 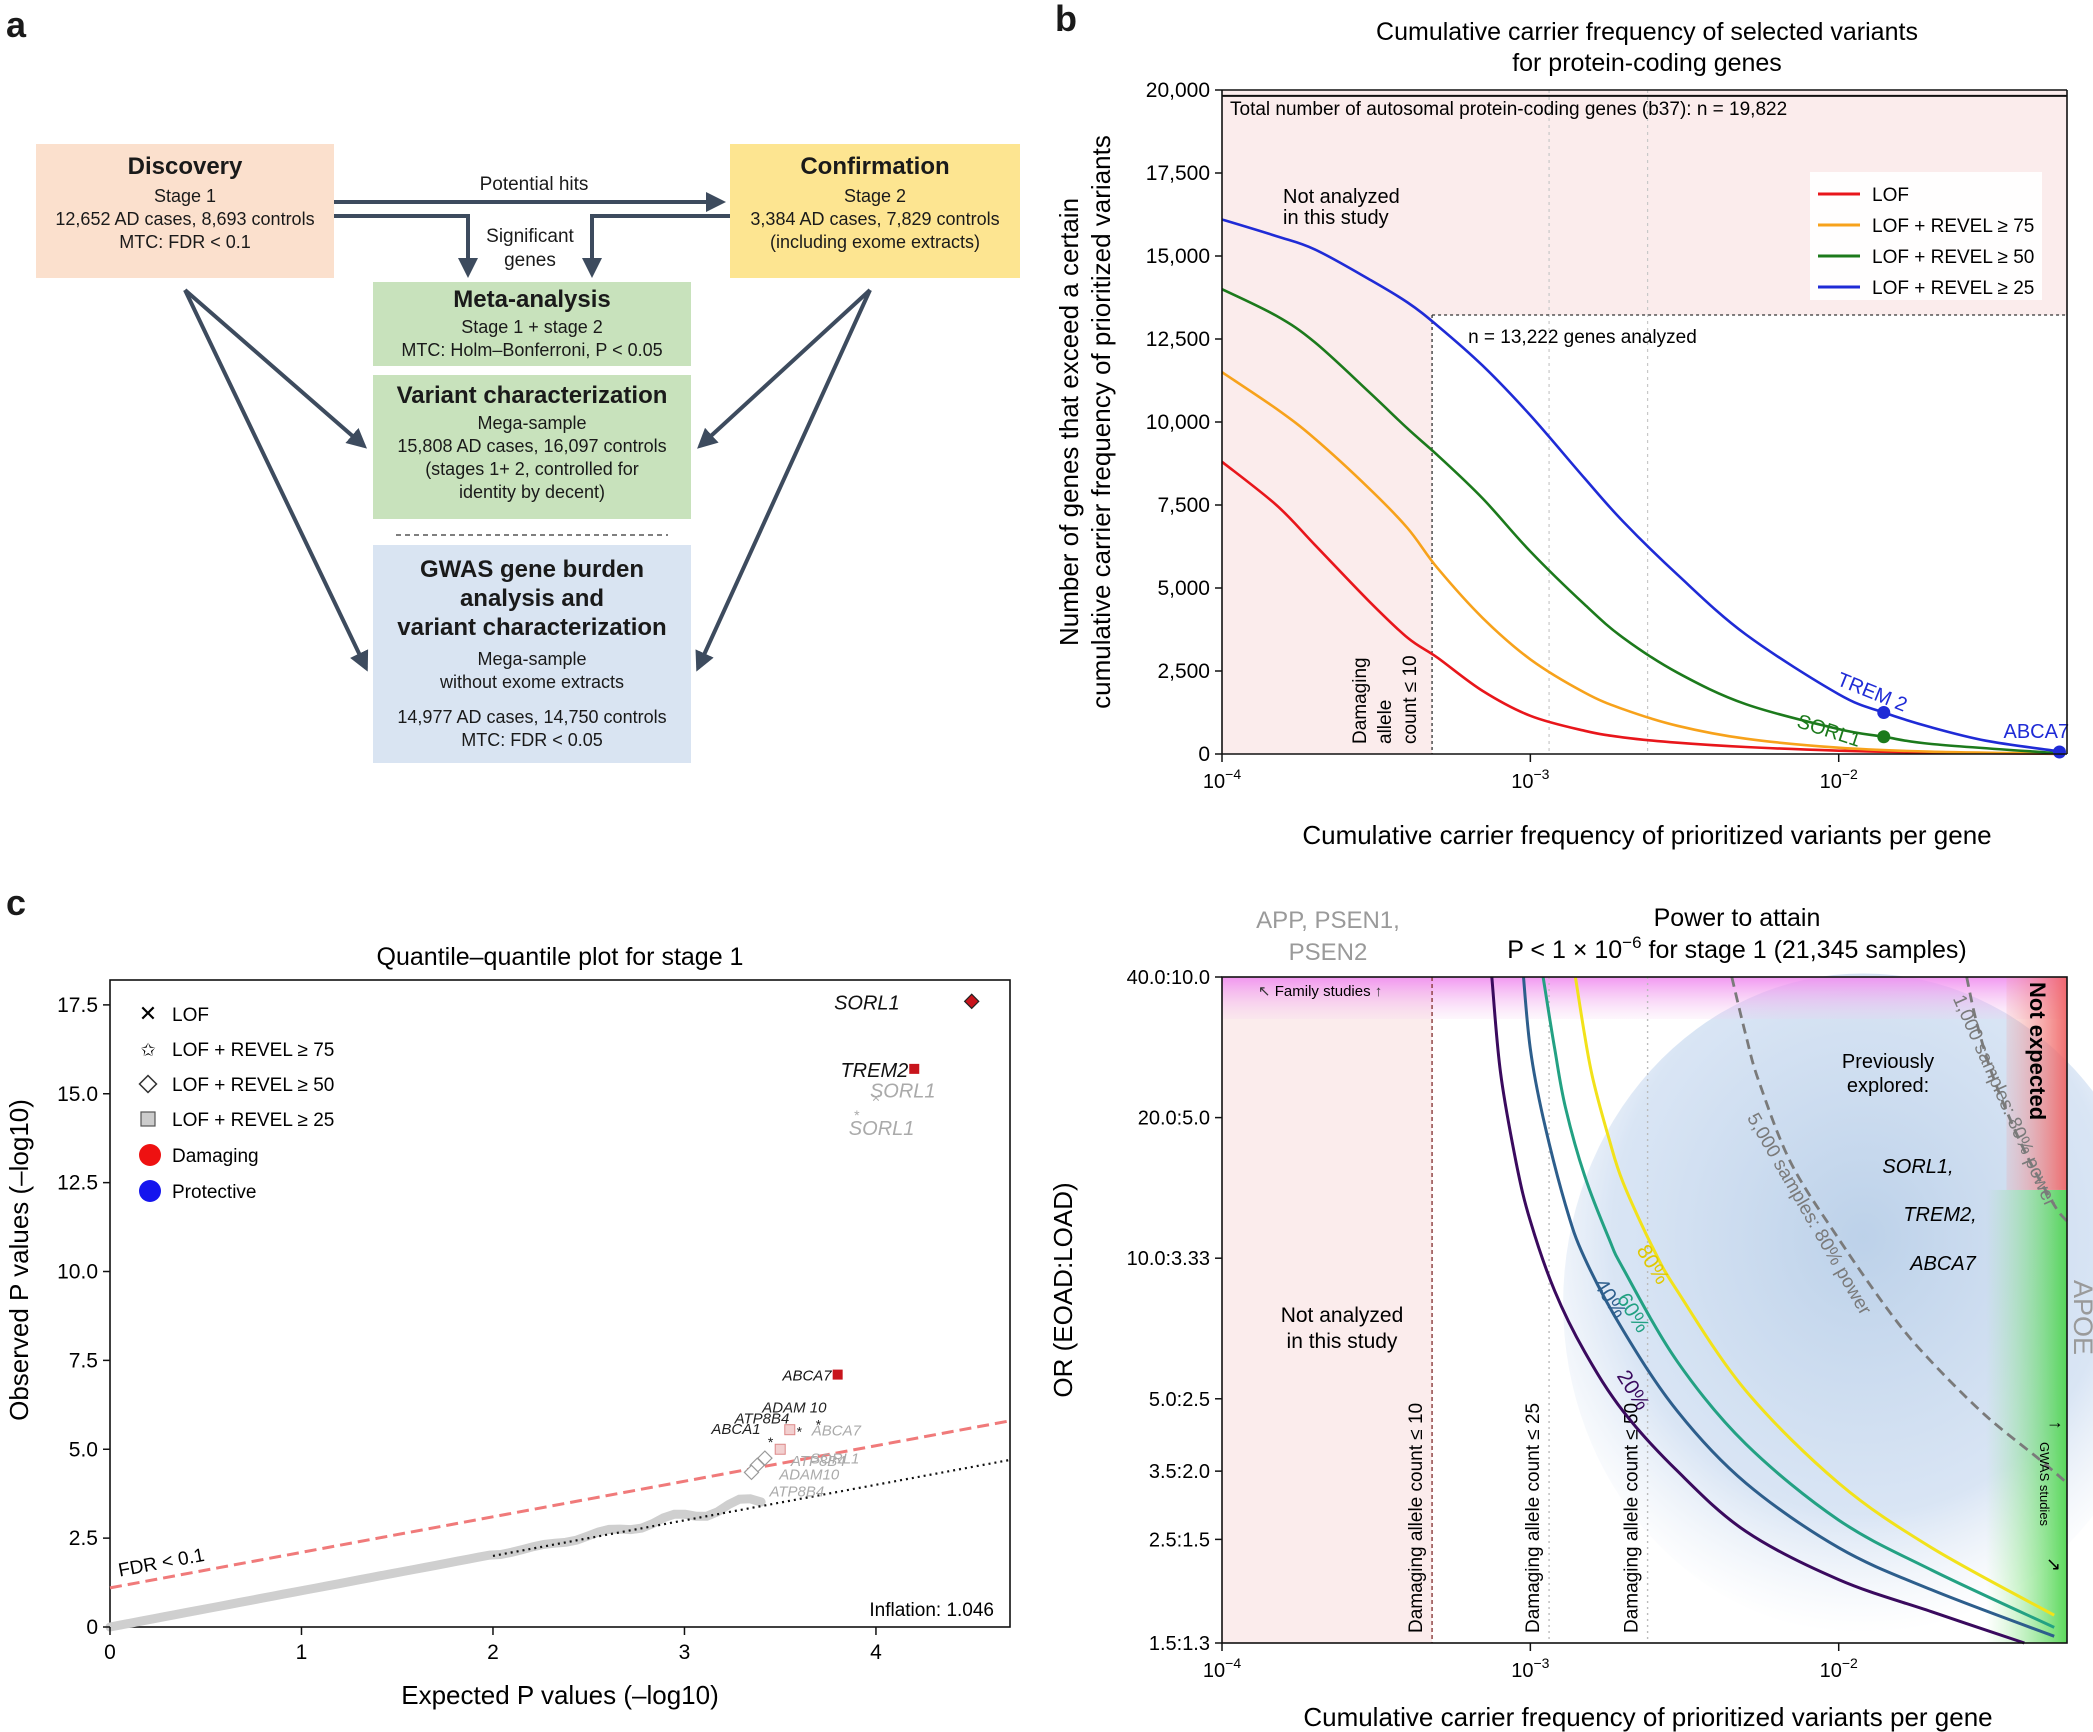 What do you see at coordinates (2036, 732) in the screenshot?
I see `gene-label: ABCA7` at bounding box center [2036, 732].